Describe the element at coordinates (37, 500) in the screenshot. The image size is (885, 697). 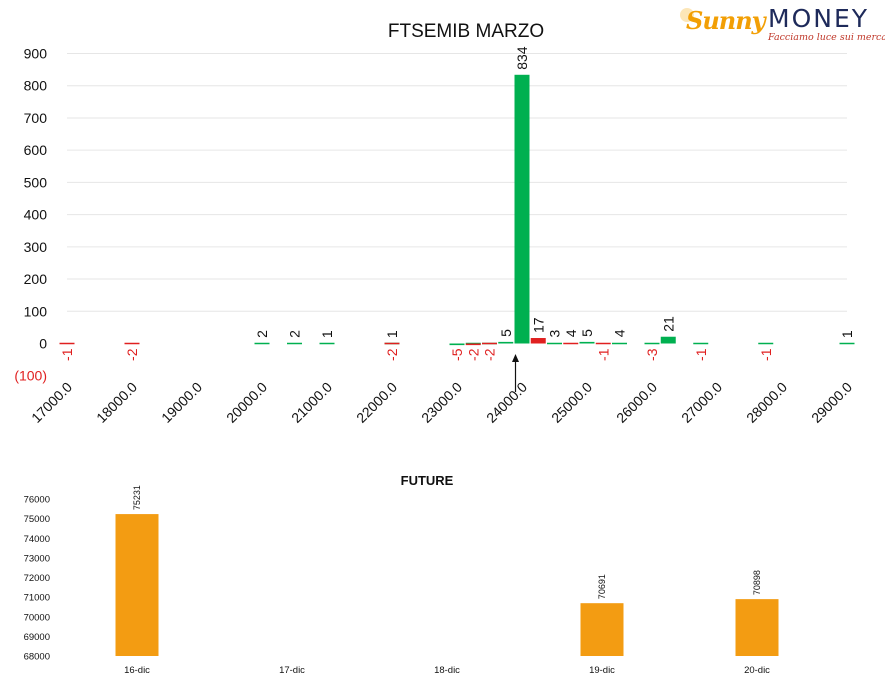
I see `future-y-tick-label: 76000` at that location.